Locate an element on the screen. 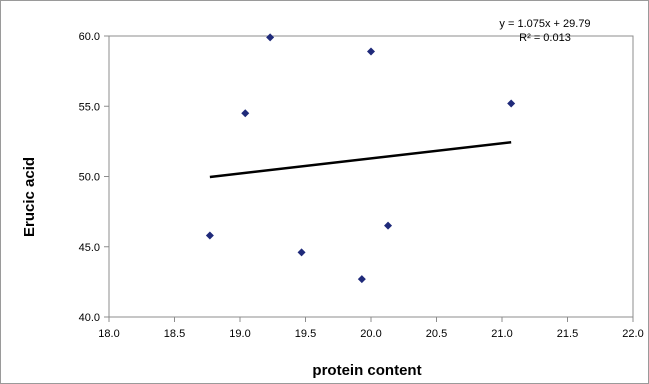 This screenshot has width=649, height=384. x-tick-label: 19.5 is located at coordinates (305, 334).